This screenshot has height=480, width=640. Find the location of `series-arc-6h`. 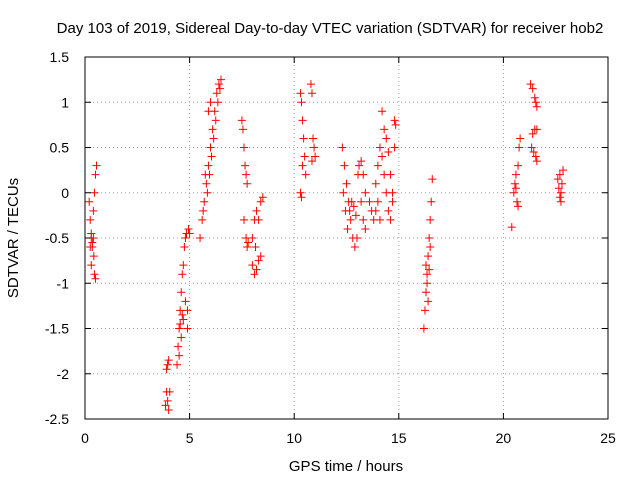

series-arc-6h is located at coordinates (210, 158).